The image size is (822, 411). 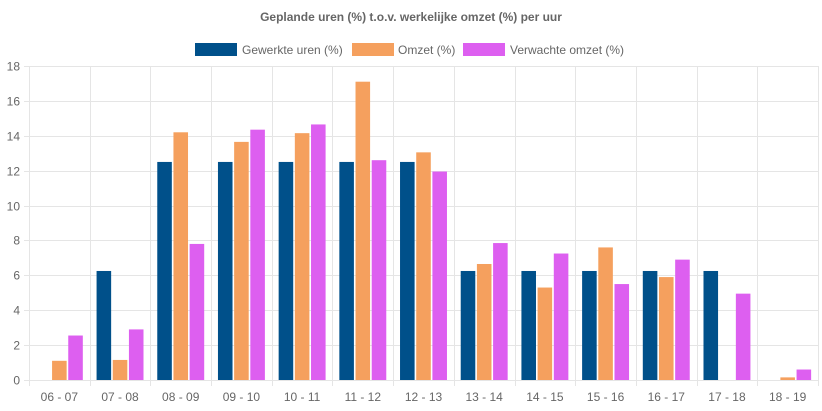 I want to click on y-axis: 0 2 4 6 8 10 12 14 16 18, so click(x=14, y=224).